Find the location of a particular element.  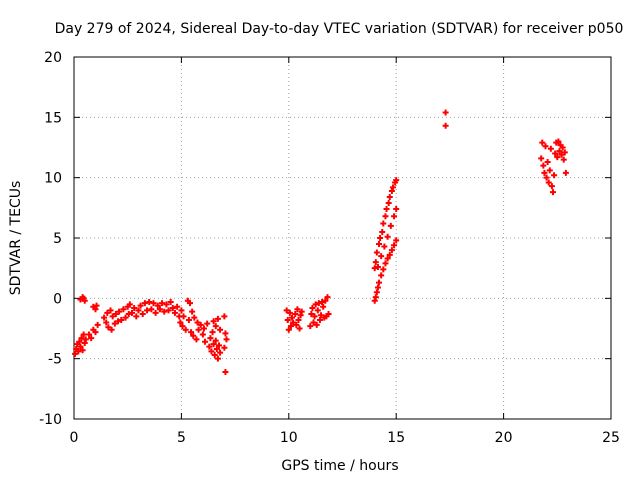

y-tick-label: -5 is located at coordinates (55, 360).